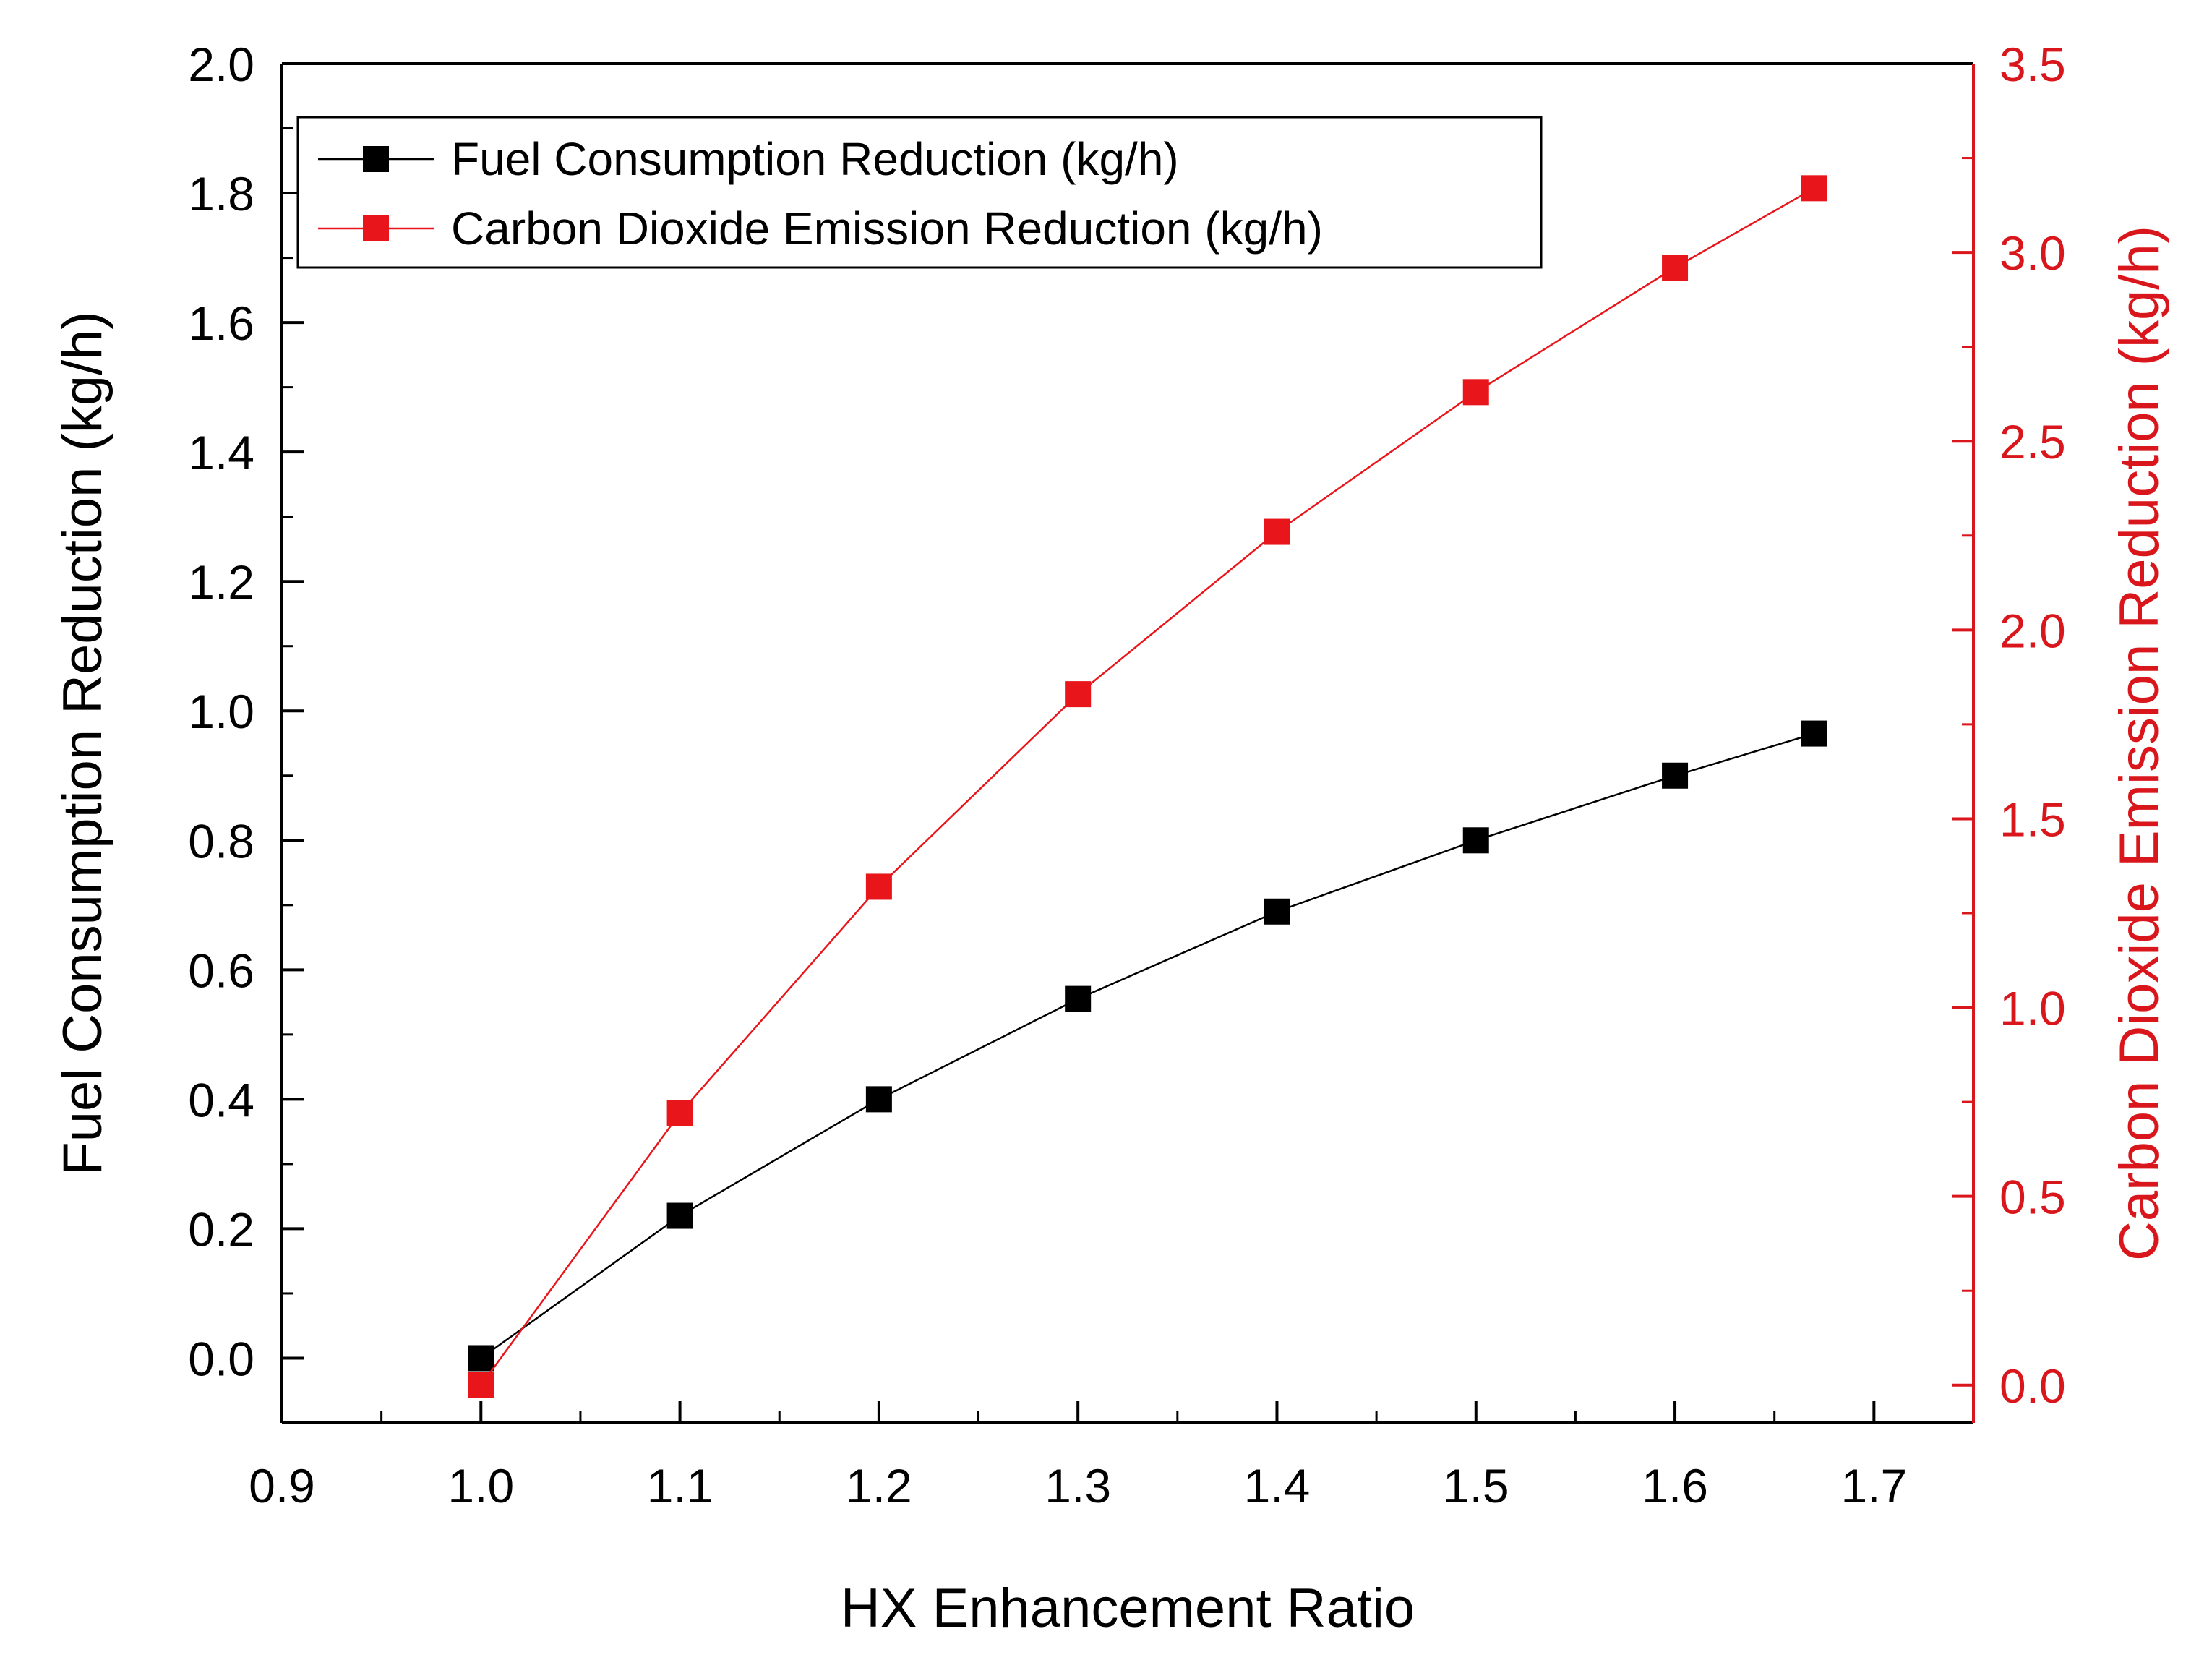 This screenshot has width=2212, height=1668. I want to click on y-tick-label: 1.4, so click(221, 453).